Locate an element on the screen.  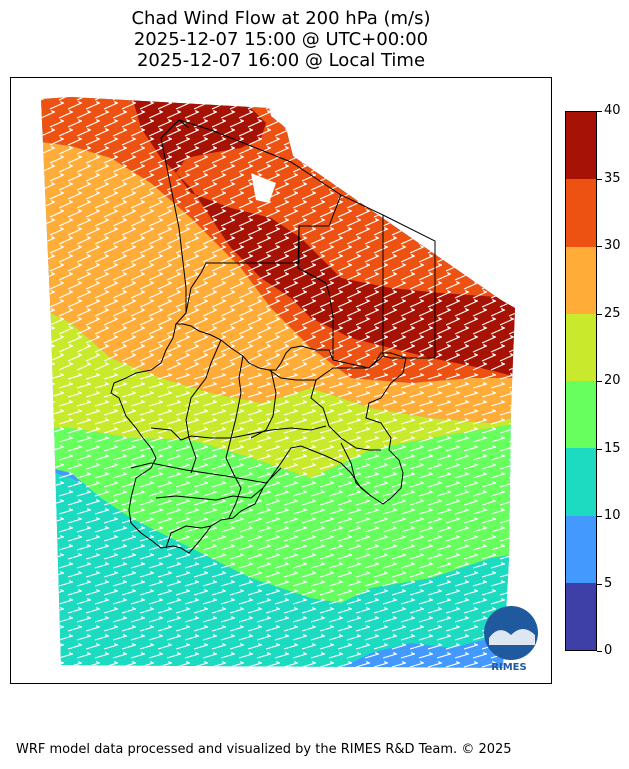
title-line-3: 2025-12-07 16:00 @ Local Time is located at coordinates (281, 60).